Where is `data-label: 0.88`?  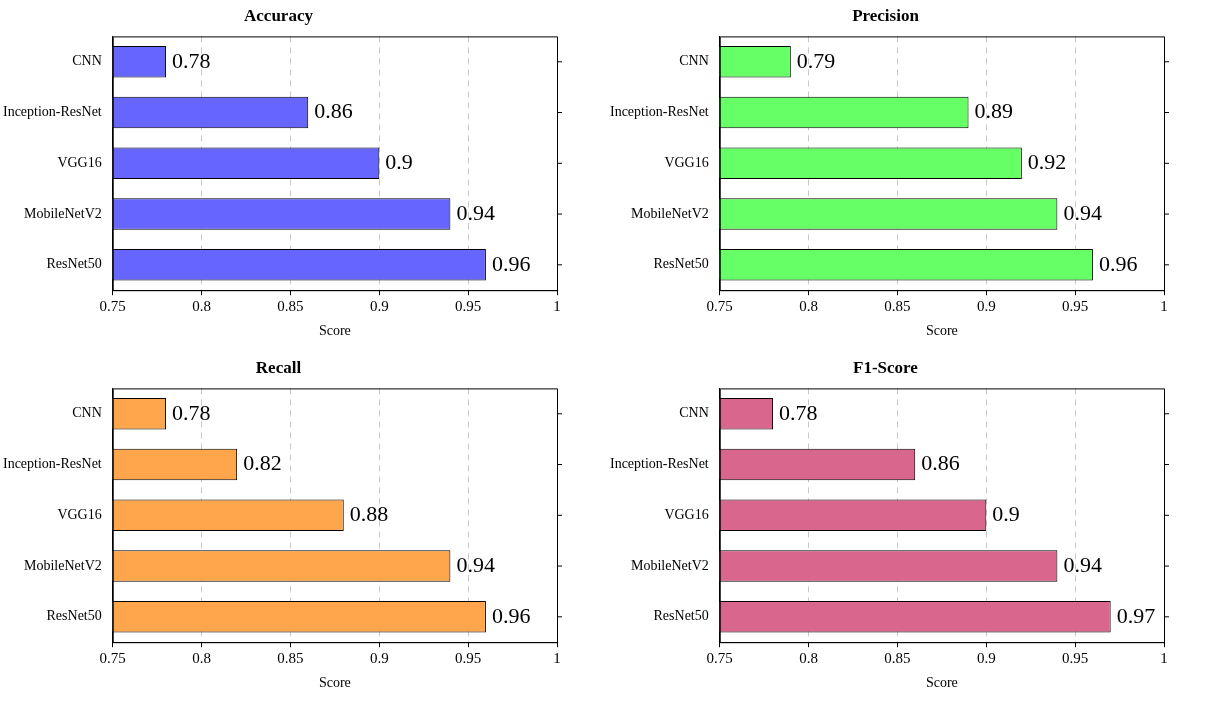 data-label: 0.88 is located at coordinates (369, 514).